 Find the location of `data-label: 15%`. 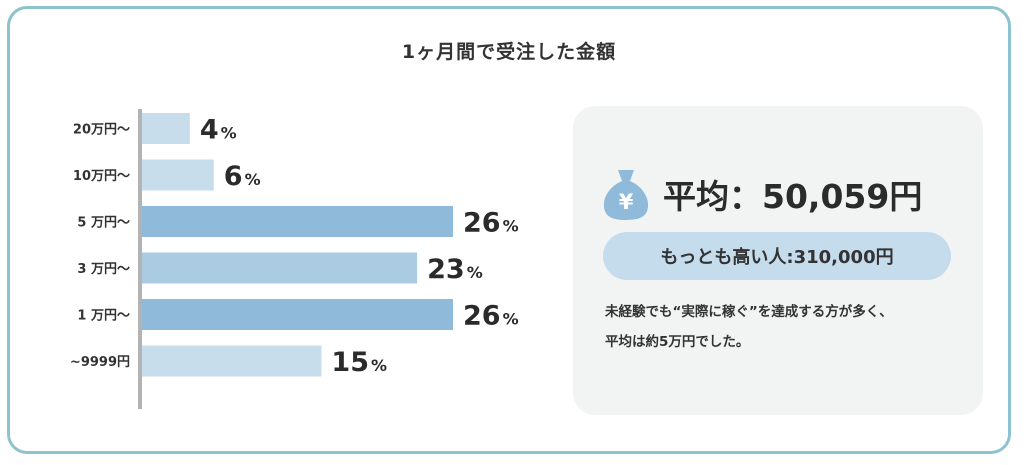

data-label: 15% is located at coordinates (359, 362).